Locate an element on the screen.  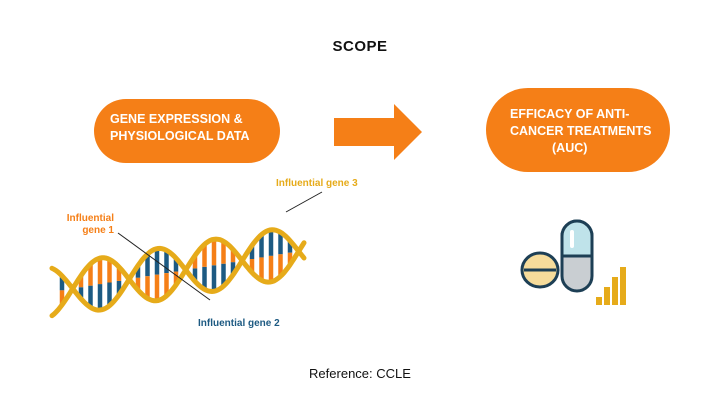
input-data-box: GENE EXPRESSION & PHYSIOLOGICAL DATA is located at coordinates (187, 131).